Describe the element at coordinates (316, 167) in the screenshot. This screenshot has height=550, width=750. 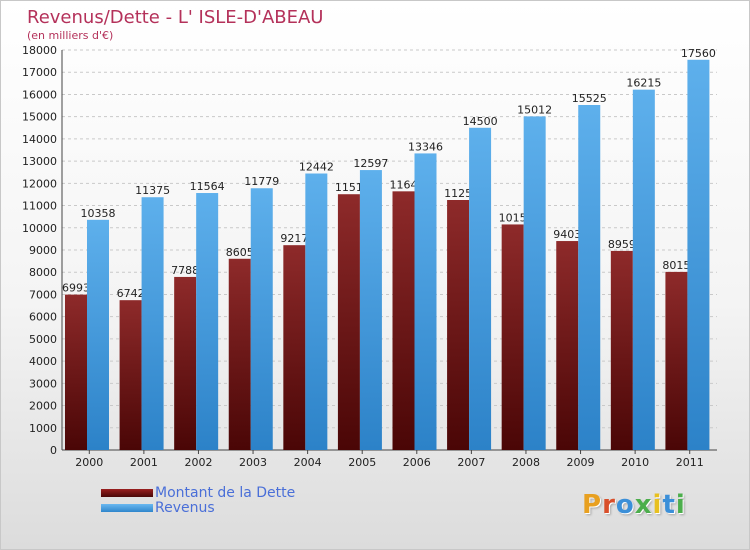
I see `data-label: 12442` at that location.